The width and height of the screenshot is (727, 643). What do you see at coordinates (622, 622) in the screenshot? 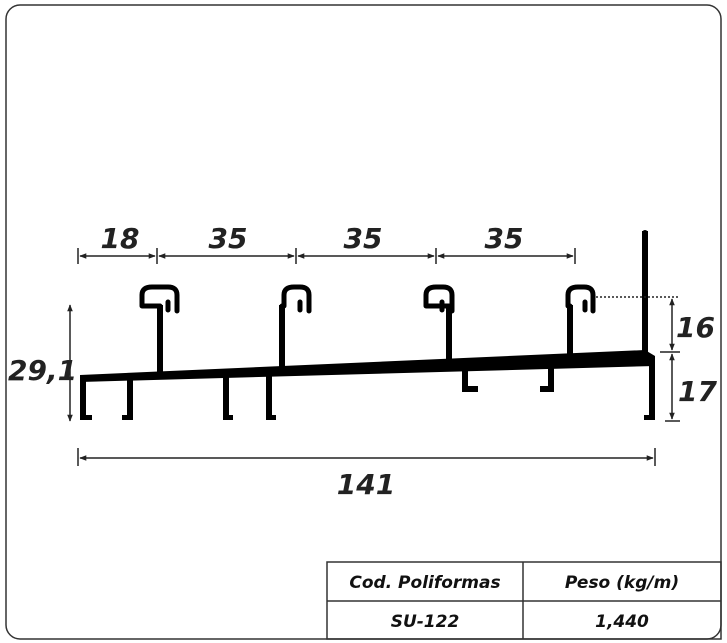
I see `table-cell-weight: 1,440` at bounding box center [622, 622].